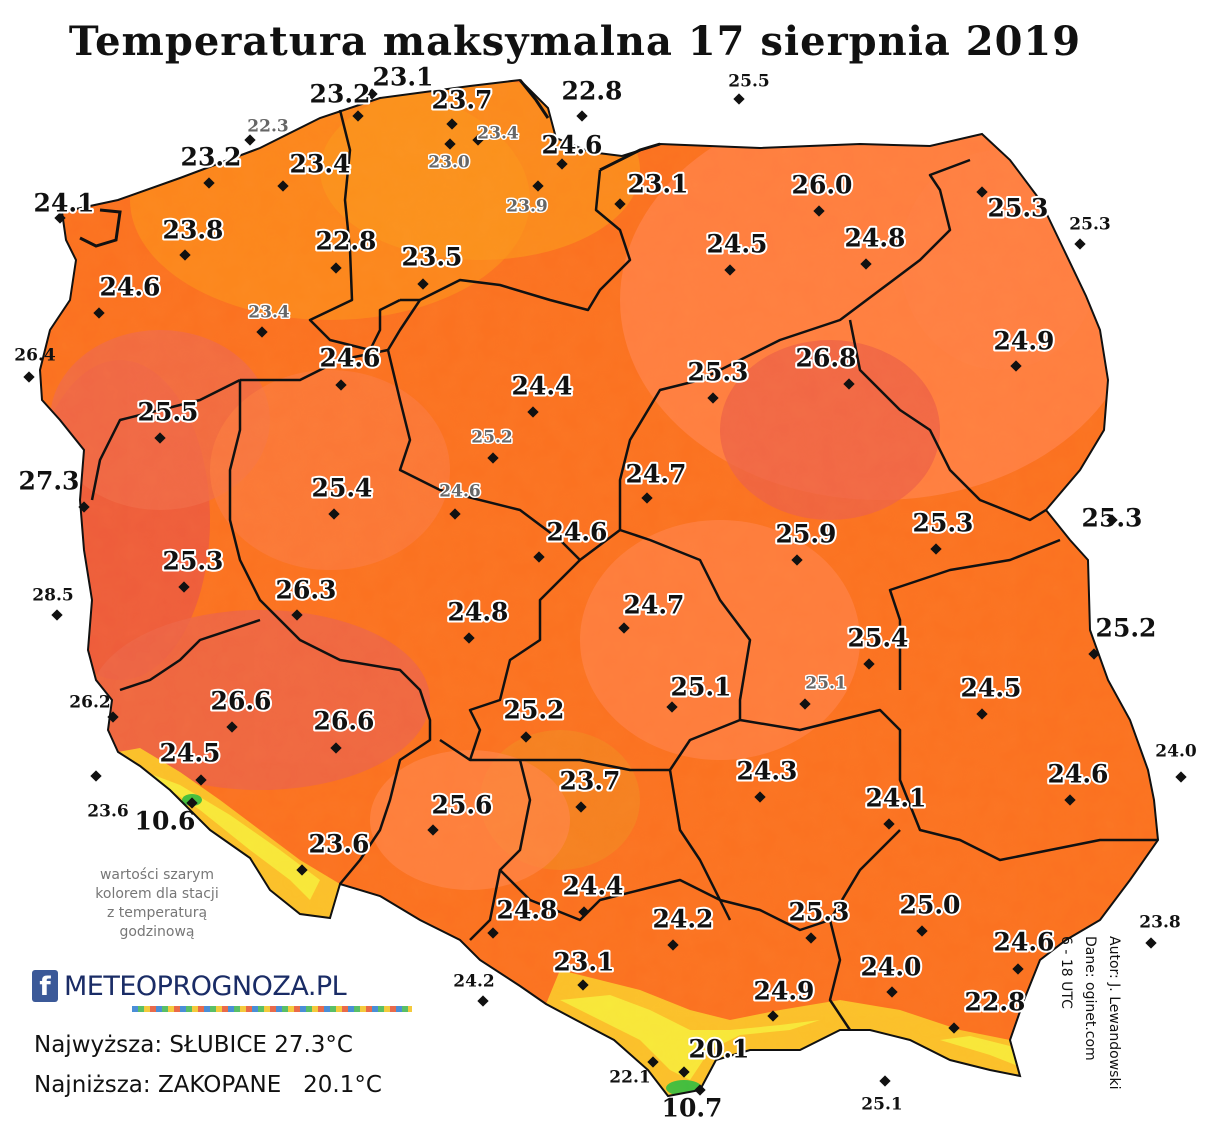  Describe the element at coordinates (806, 534) in the screenshot. I see `station-temperature: 25.9` at that location.